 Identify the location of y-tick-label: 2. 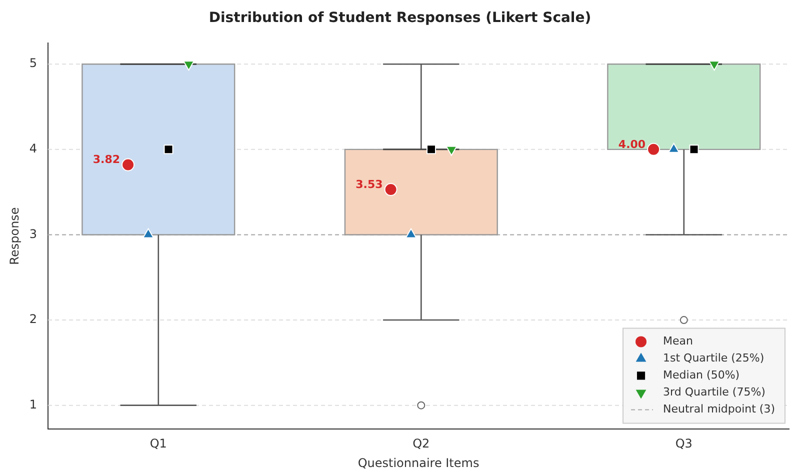
(33, 319).